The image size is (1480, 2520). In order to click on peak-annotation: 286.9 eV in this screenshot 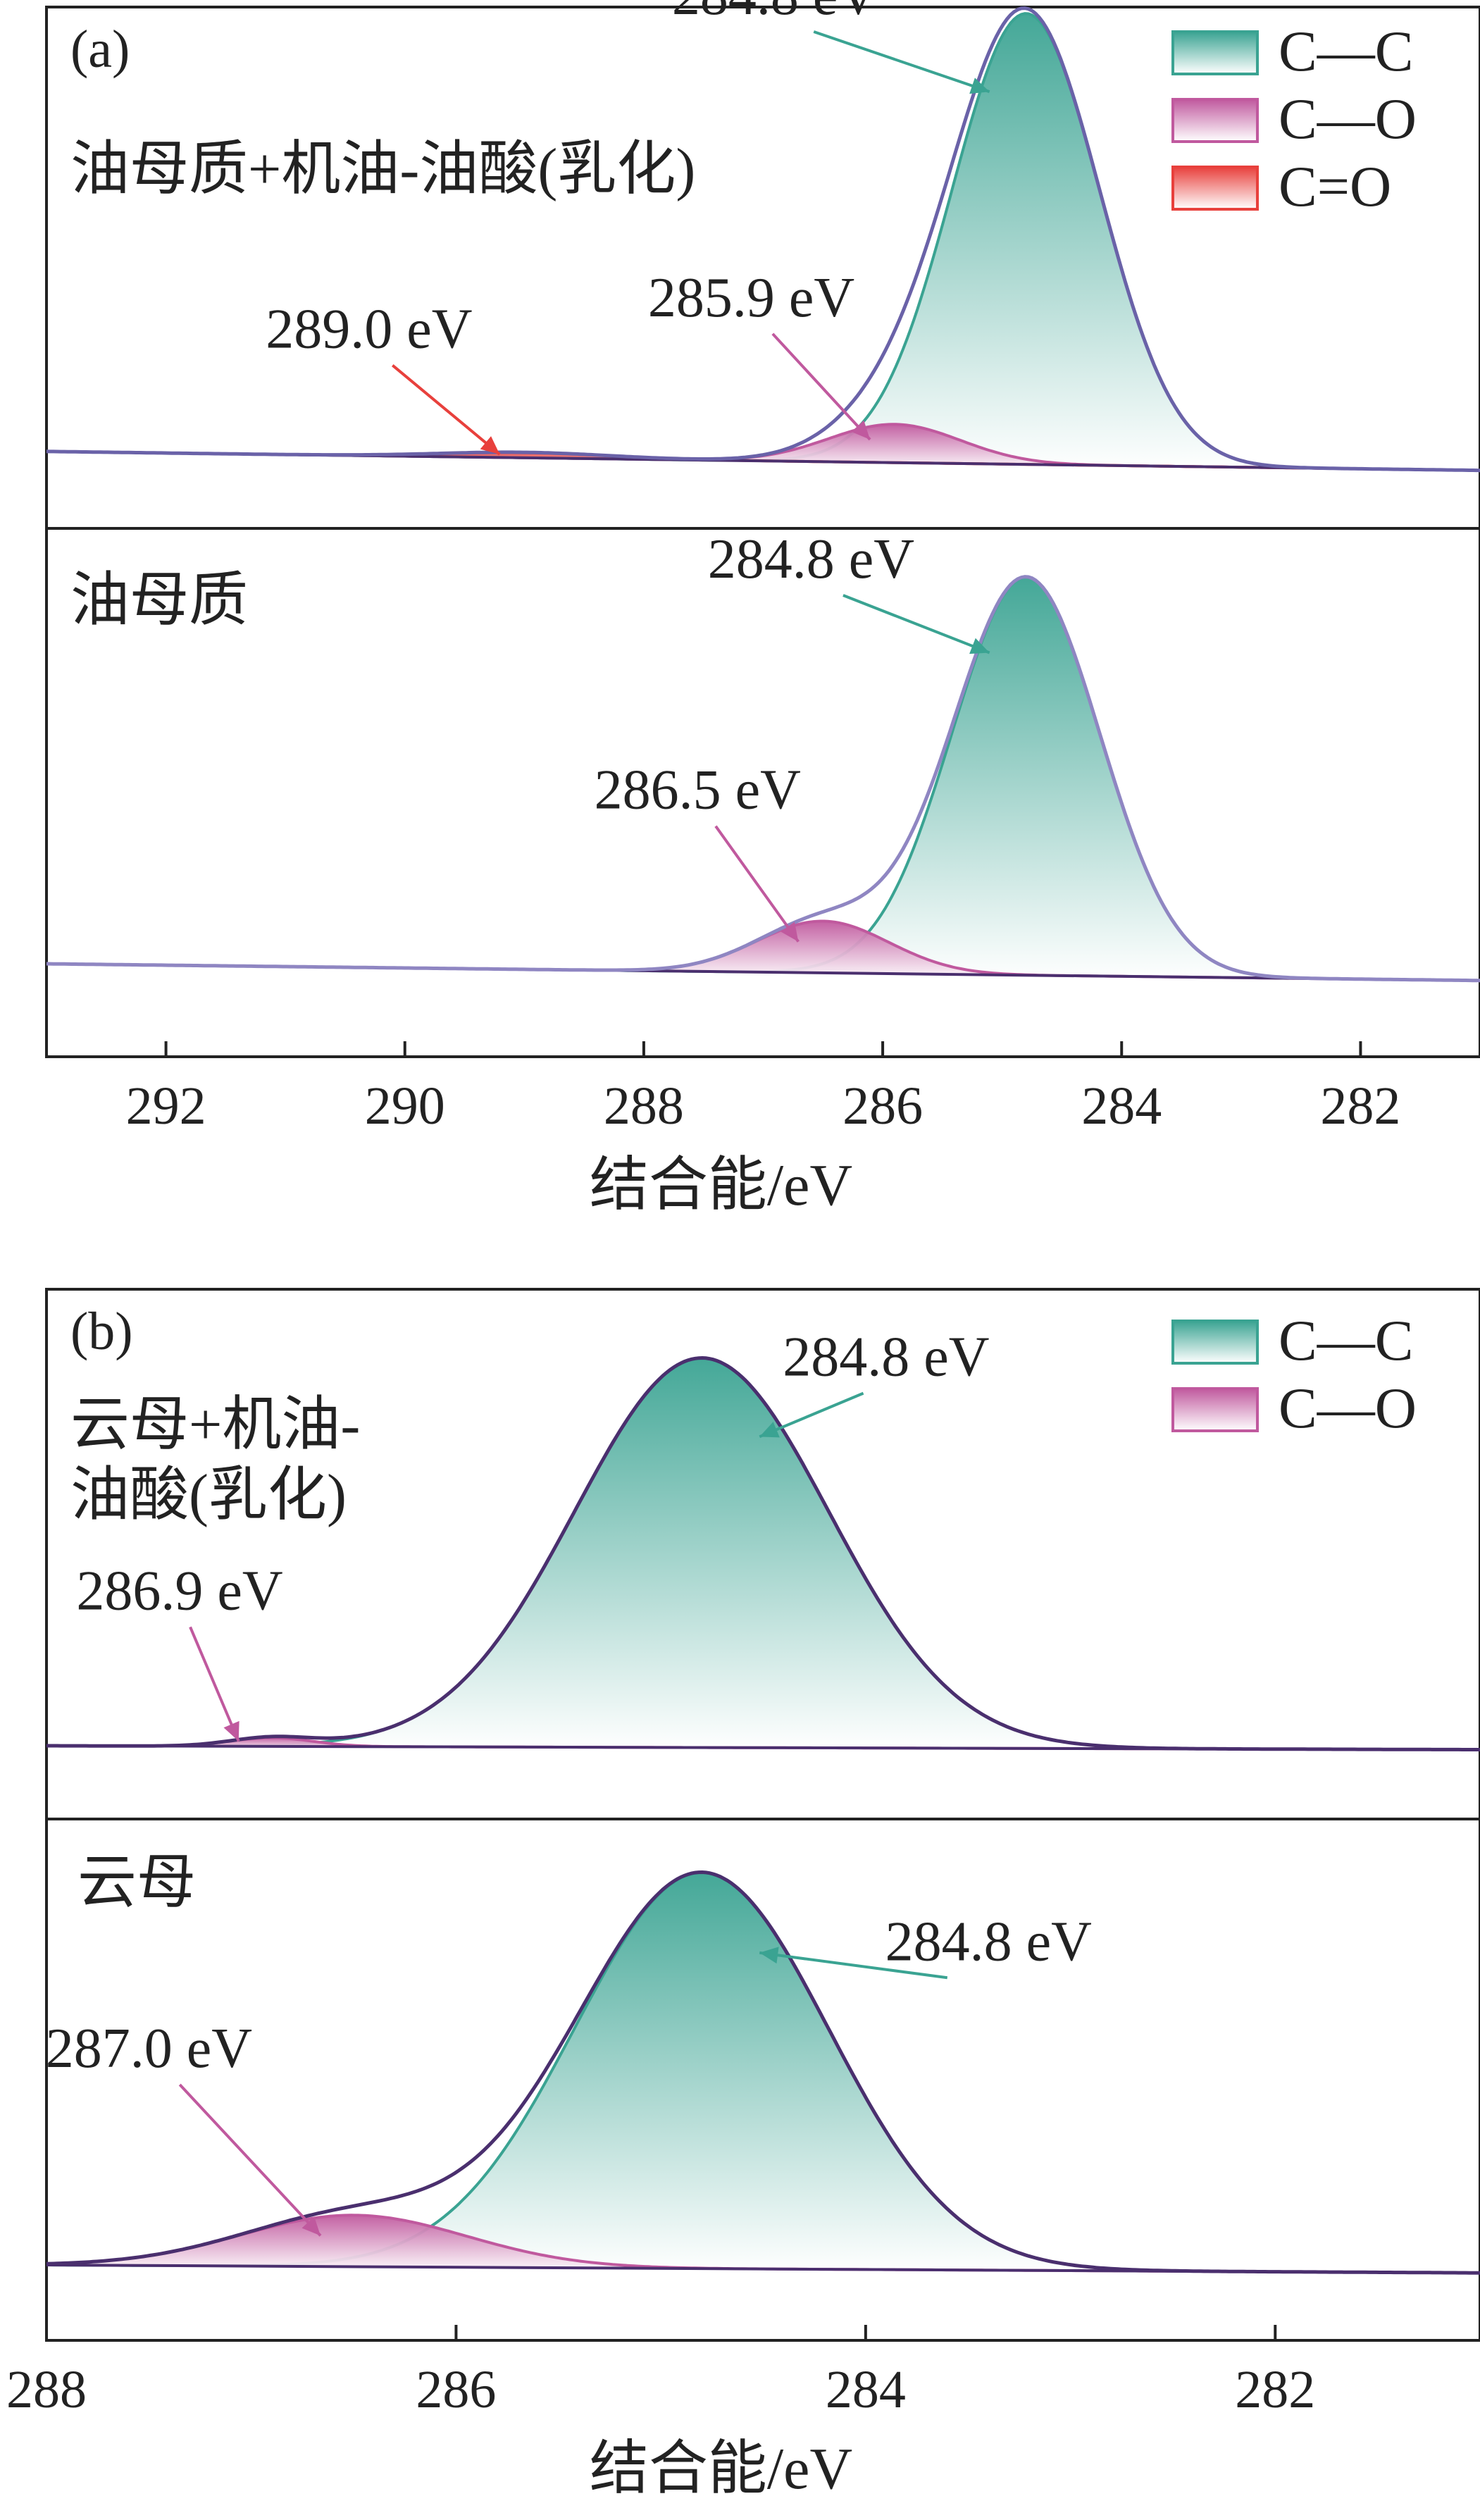, I will do `click(179, 1591)`.